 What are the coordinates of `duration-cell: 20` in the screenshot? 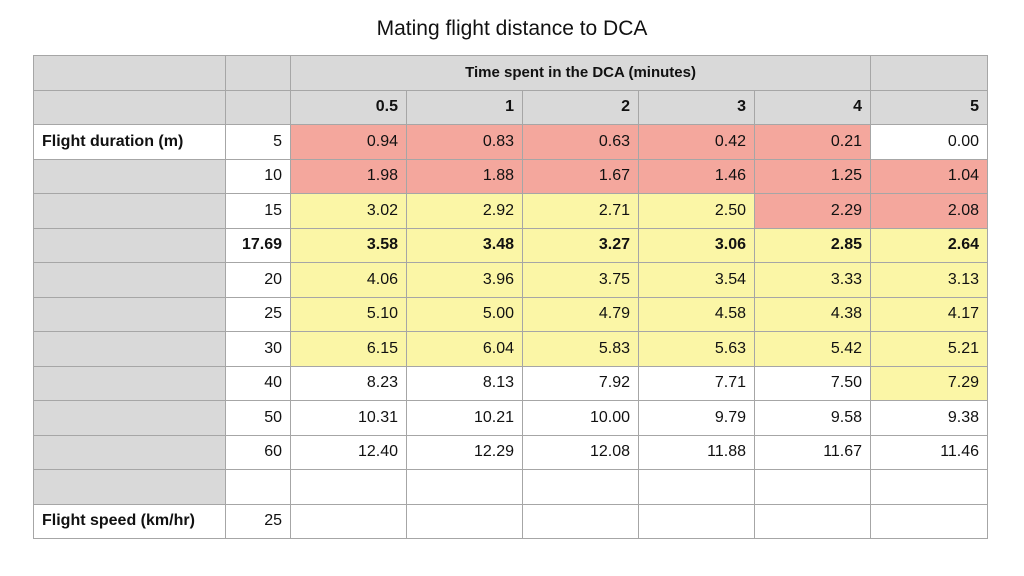 It's located at (258, 280).